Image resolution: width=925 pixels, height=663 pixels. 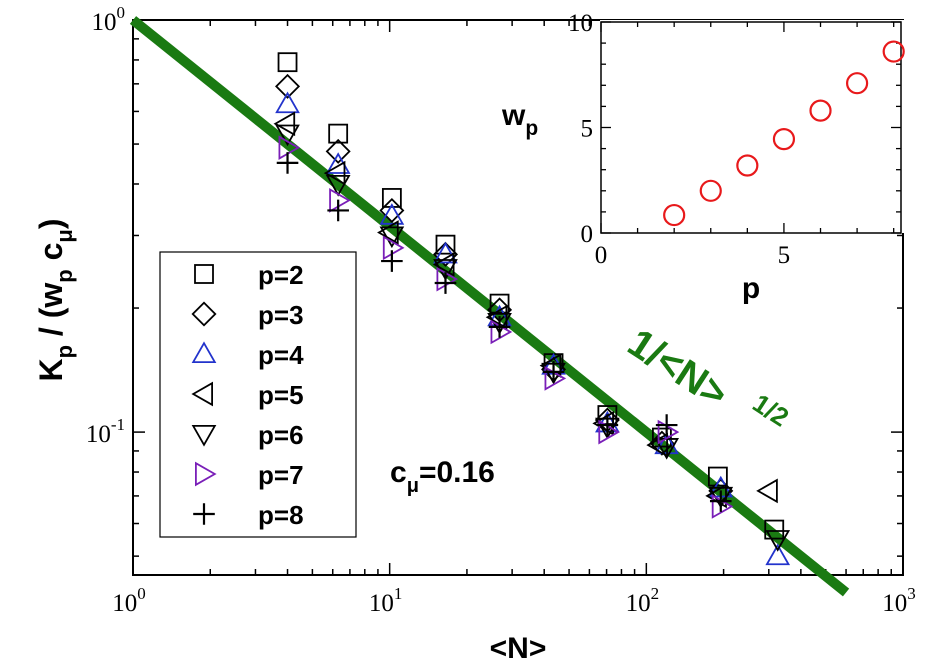 What do you see at coordinates (204, 314) in the screenshot?
I see `legend-marker-diamond` at bounding box center [204, 314].